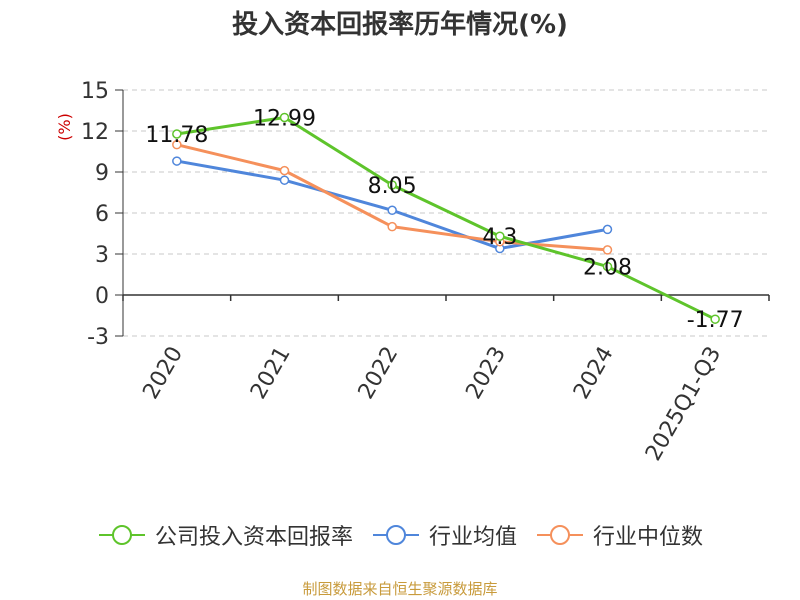 This screenshot has height=600, width=800. What do you see at coordinates (95, 91) in the screenshot?
I see `y-tick-label: 15` at bounding box center [95, 91].